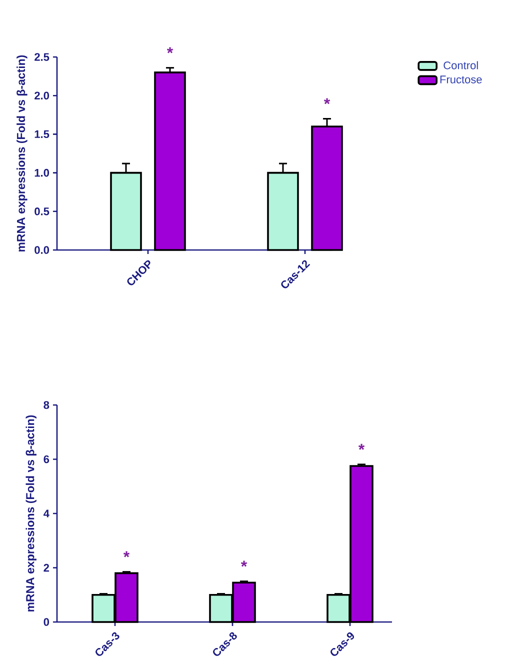 The image size is (527, 669). Describe the element at coordinates (170, 161) in the screenshot. I see `bar` at that location.